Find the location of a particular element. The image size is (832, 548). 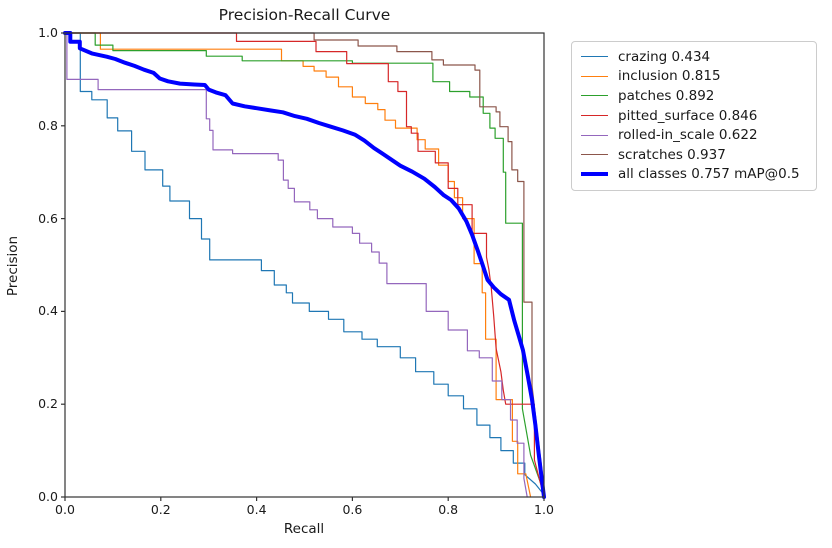

legend-label: crazing 0.434 is located at coordinates (664, 56).